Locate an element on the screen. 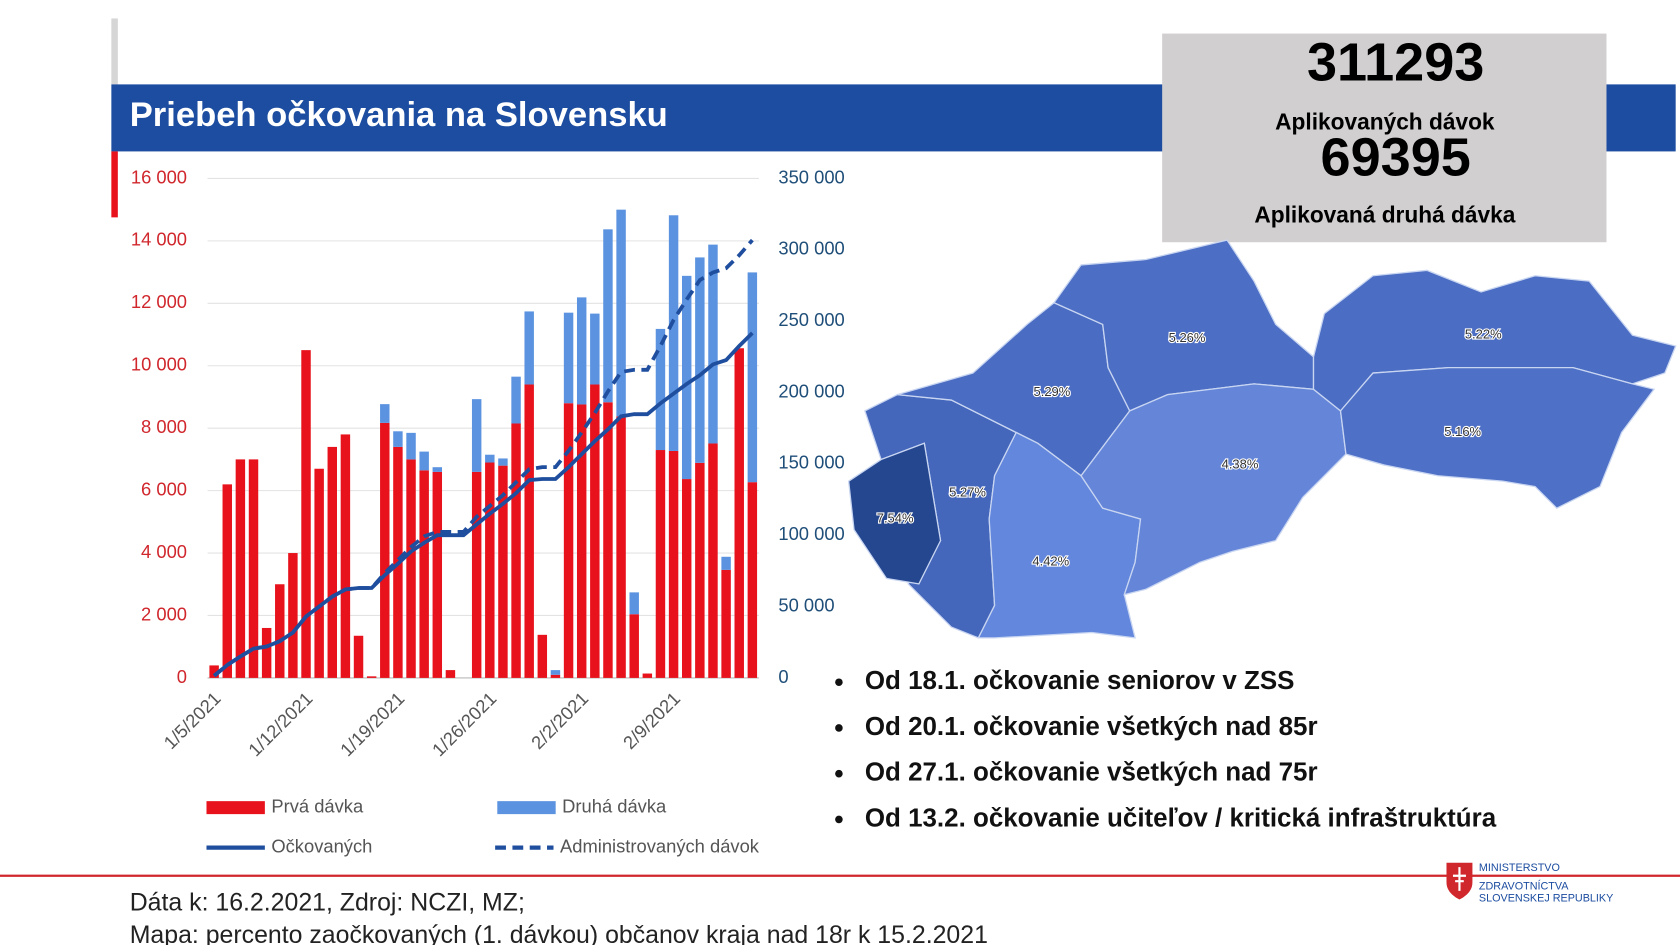 Image resolution: width=1680 pixels, height=945 pixels. stat-label: Aplikovaná druhá dávka is located at coordinates (1384, 214).